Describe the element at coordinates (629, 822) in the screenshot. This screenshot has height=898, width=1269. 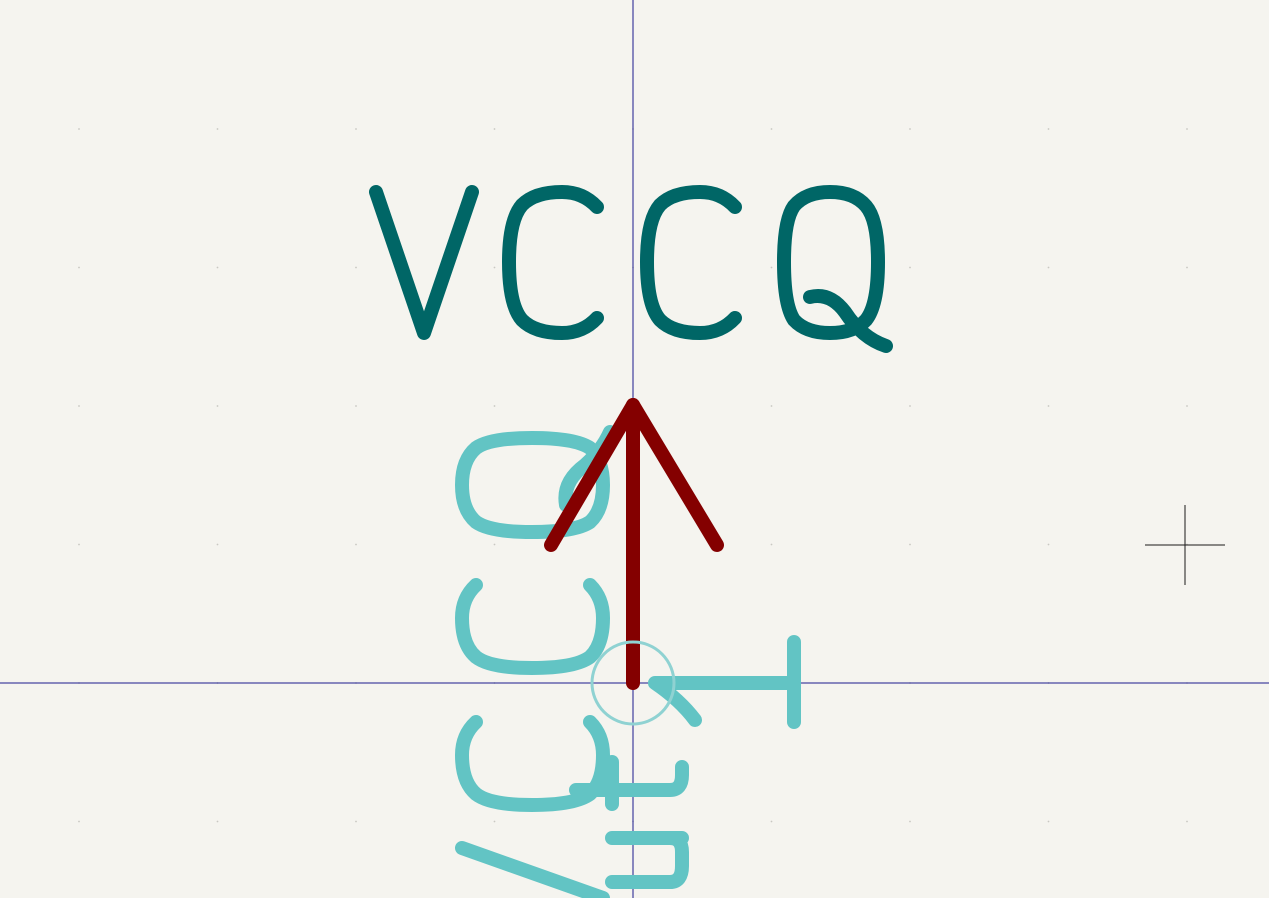
I see `pin-type-field: in` at that location.